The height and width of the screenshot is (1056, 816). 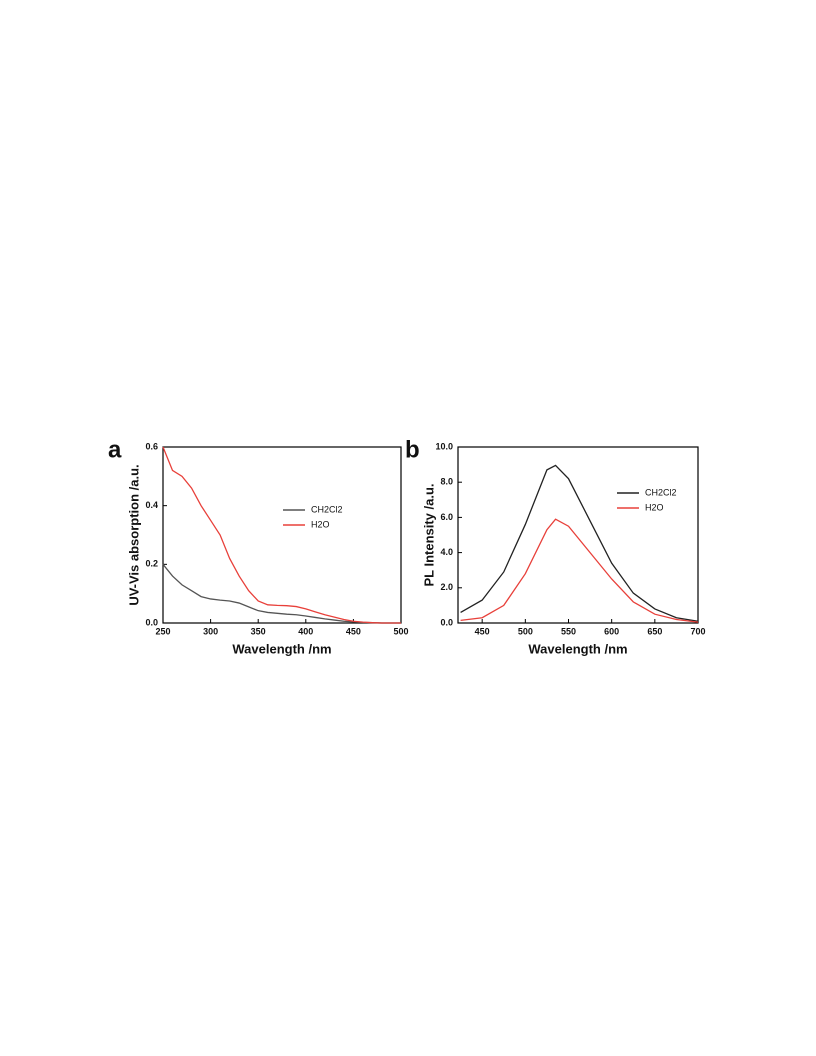 What do you see at coordinates (133, 534) in the screenshot?
I see `y-axis-label: UV-Vis absorption /a.u.` at bounding box center [133, 534].